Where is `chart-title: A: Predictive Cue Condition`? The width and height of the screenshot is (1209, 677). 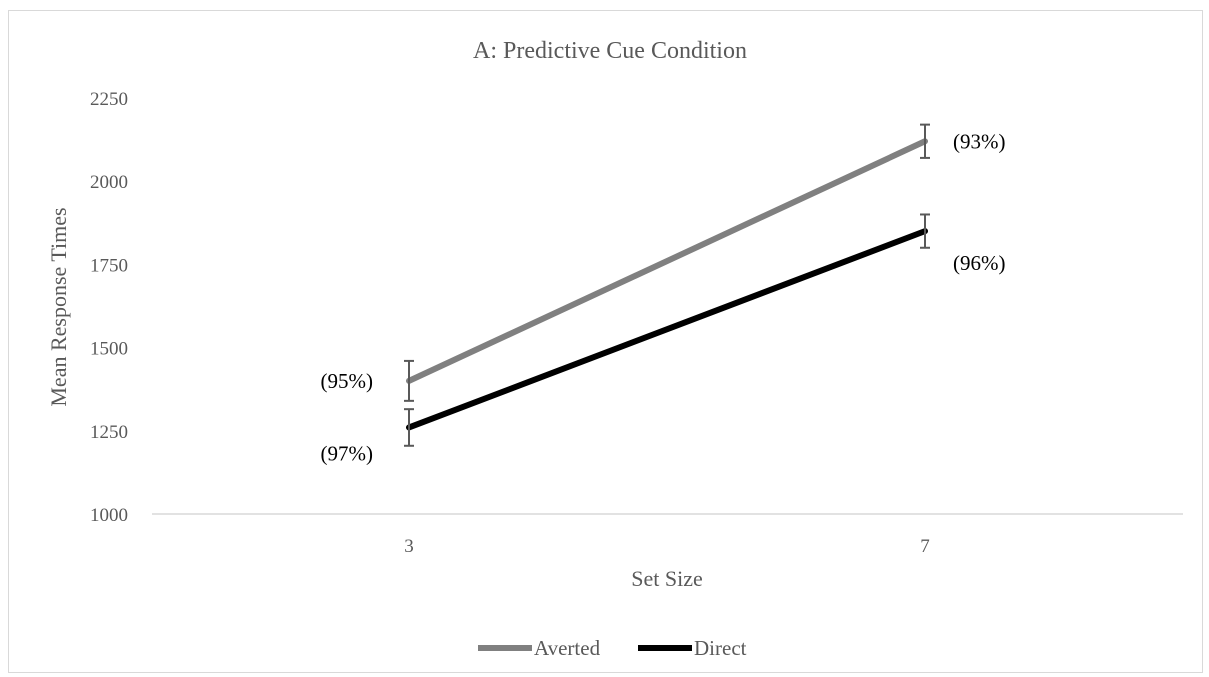
chart-title: A: Predictive Cue Condition is located at coordinates (610, 51).